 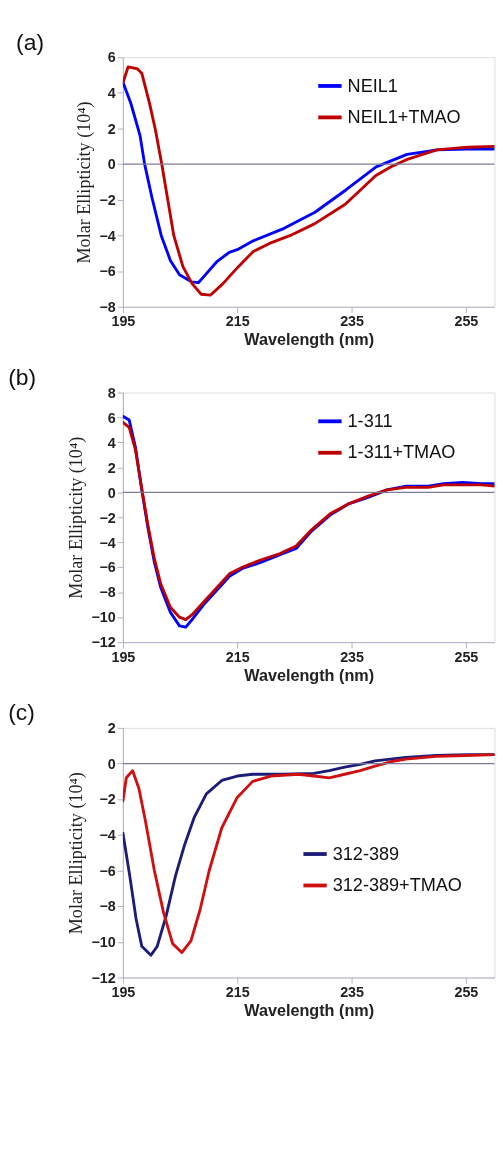 What do you see at coordinates (370, 421) in the screenshot?
I see `legend-label: 1-311` at bounding box center [370, 421].